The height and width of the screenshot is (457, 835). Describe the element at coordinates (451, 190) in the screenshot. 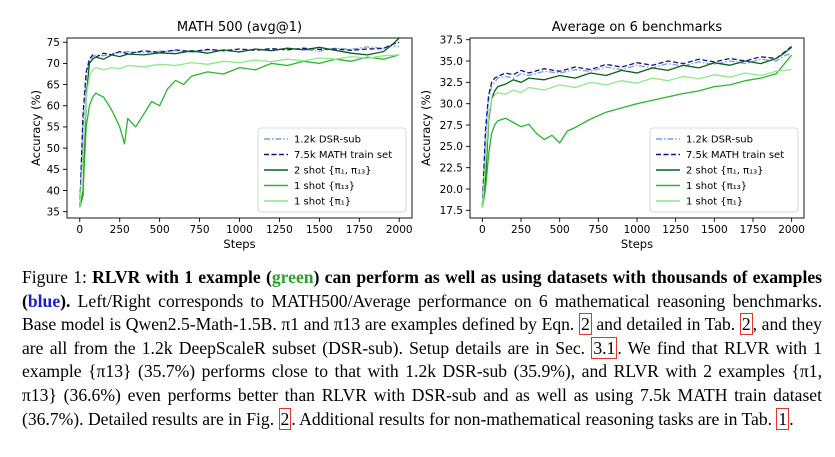

I see `y-tick-label: 20.0` at that location.